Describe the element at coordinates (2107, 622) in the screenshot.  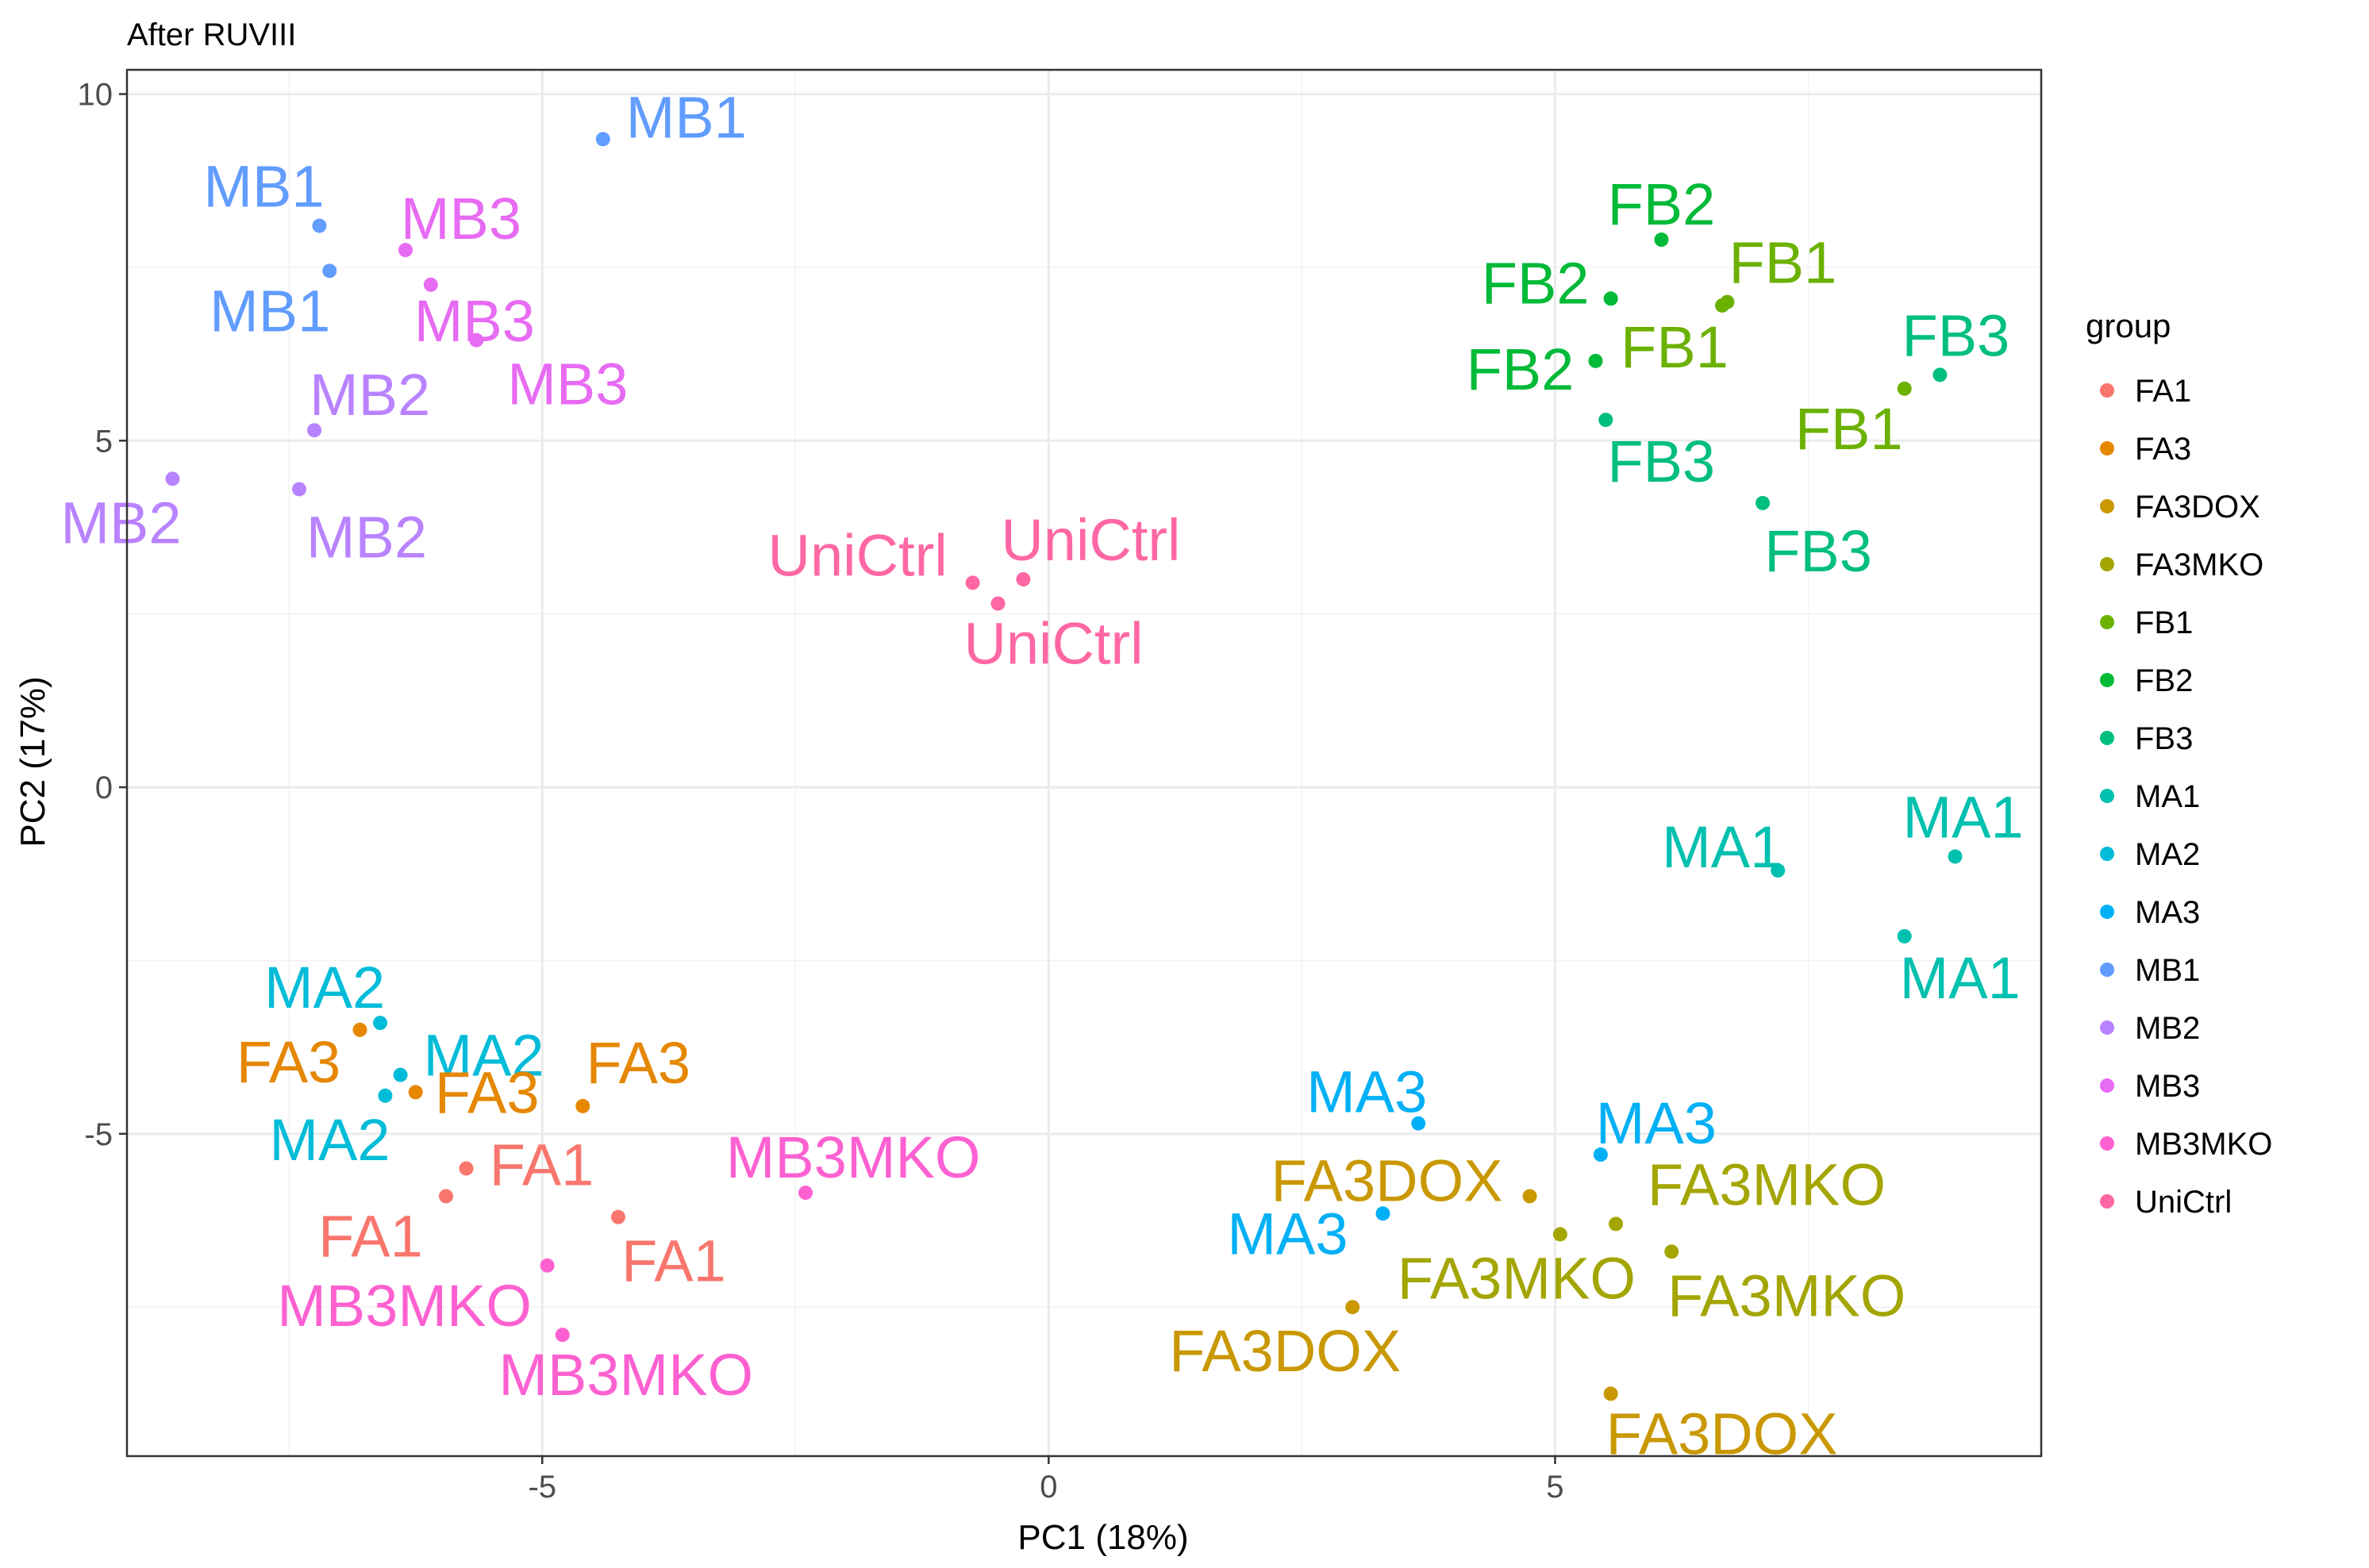
I see `legend-key-fb1` at that location.